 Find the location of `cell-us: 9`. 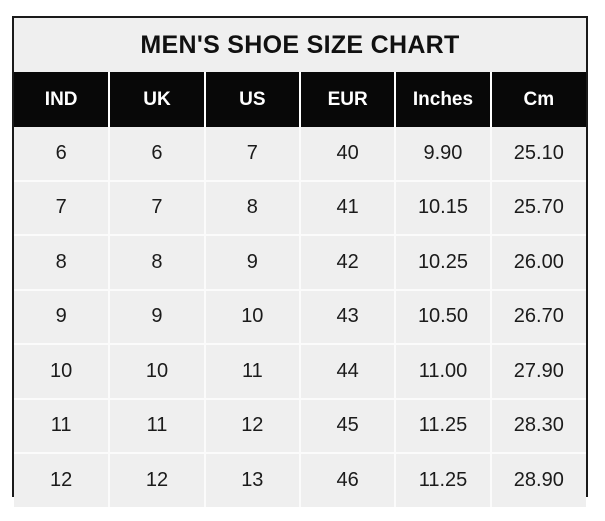

cell-us: 9 is located at coordinates (252, 263).